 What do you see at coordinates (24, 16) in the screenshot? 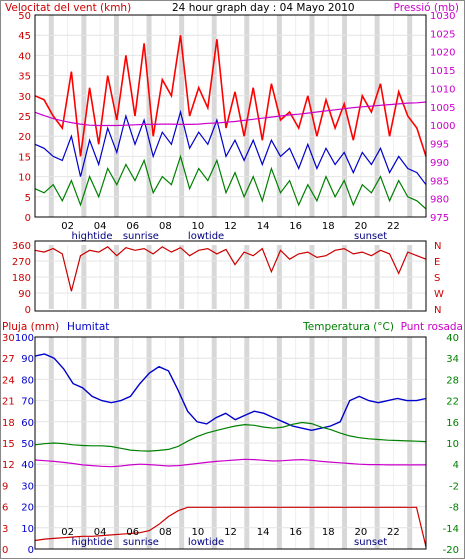
I see `wind-speed-tick-label: 50` at bounding box center [24, 16].